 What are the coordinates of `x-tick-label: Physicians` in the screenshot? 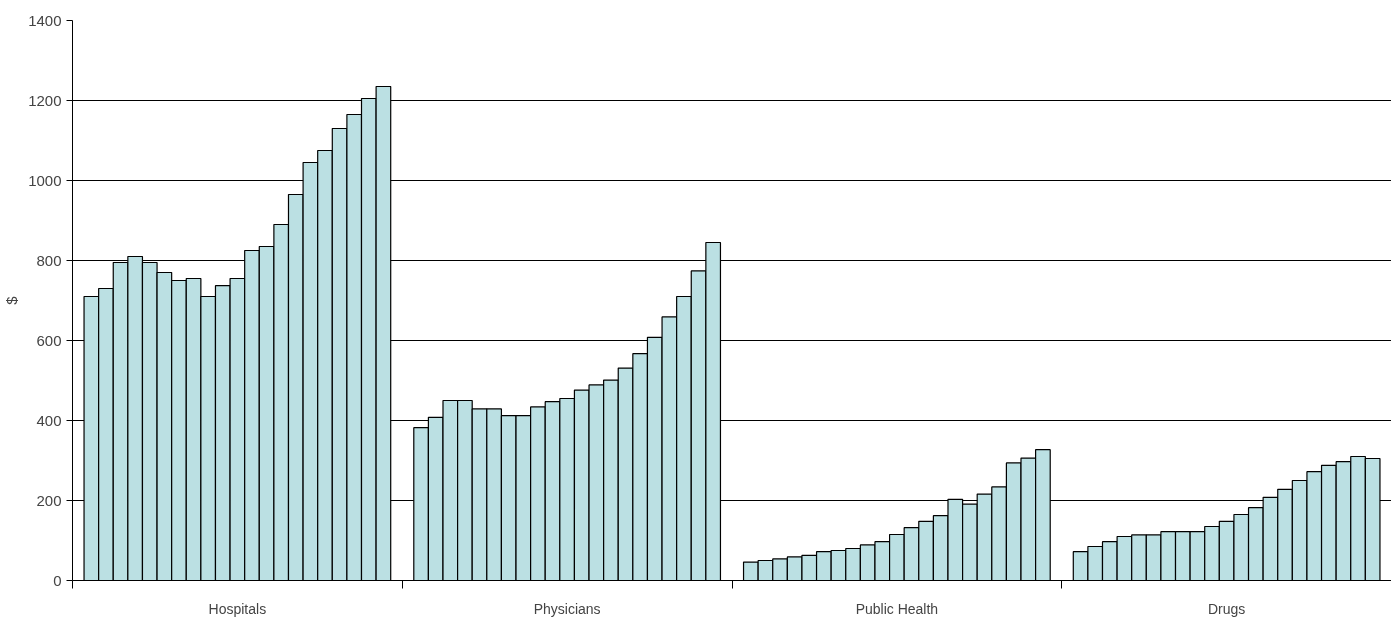 It's located at (567, 608).